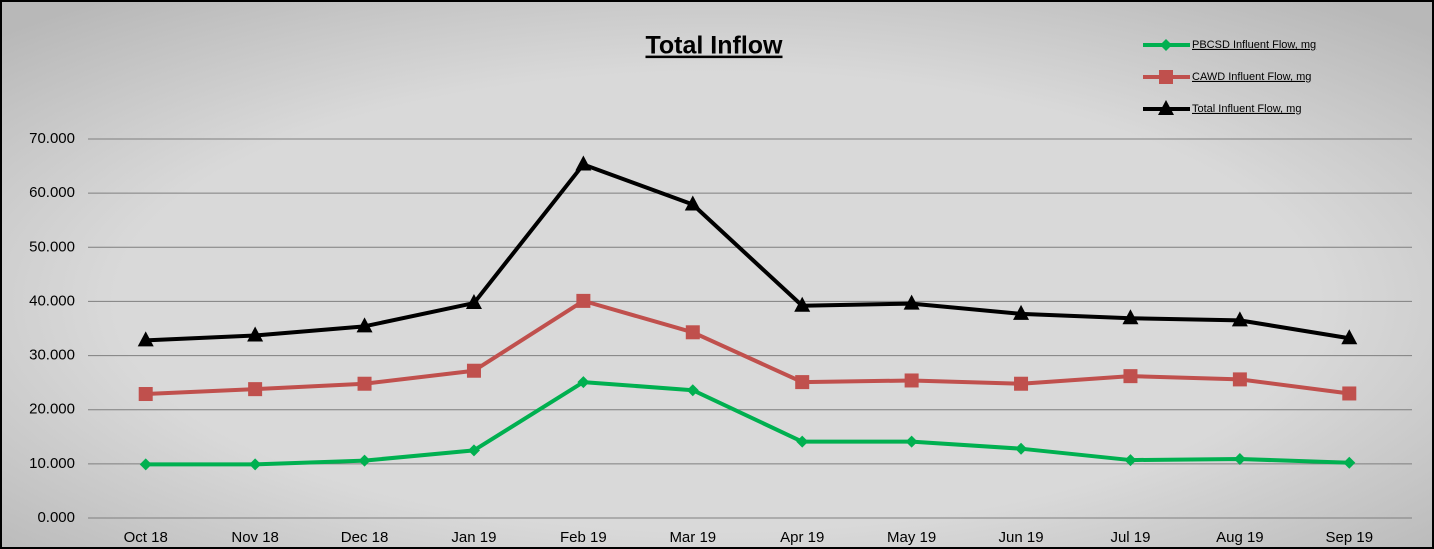 This screenshot has height=549, width=1434. What do you see at coordinates (1240, 537) in the screenshot?
I see `x-tick-label: Aug 19` at bounding box center [1240, 537].